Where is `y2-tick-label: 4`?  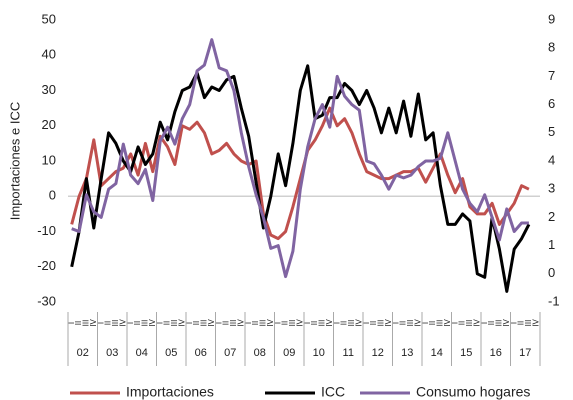
y2-tick-label: 4 is located at coordinates (551, 159).